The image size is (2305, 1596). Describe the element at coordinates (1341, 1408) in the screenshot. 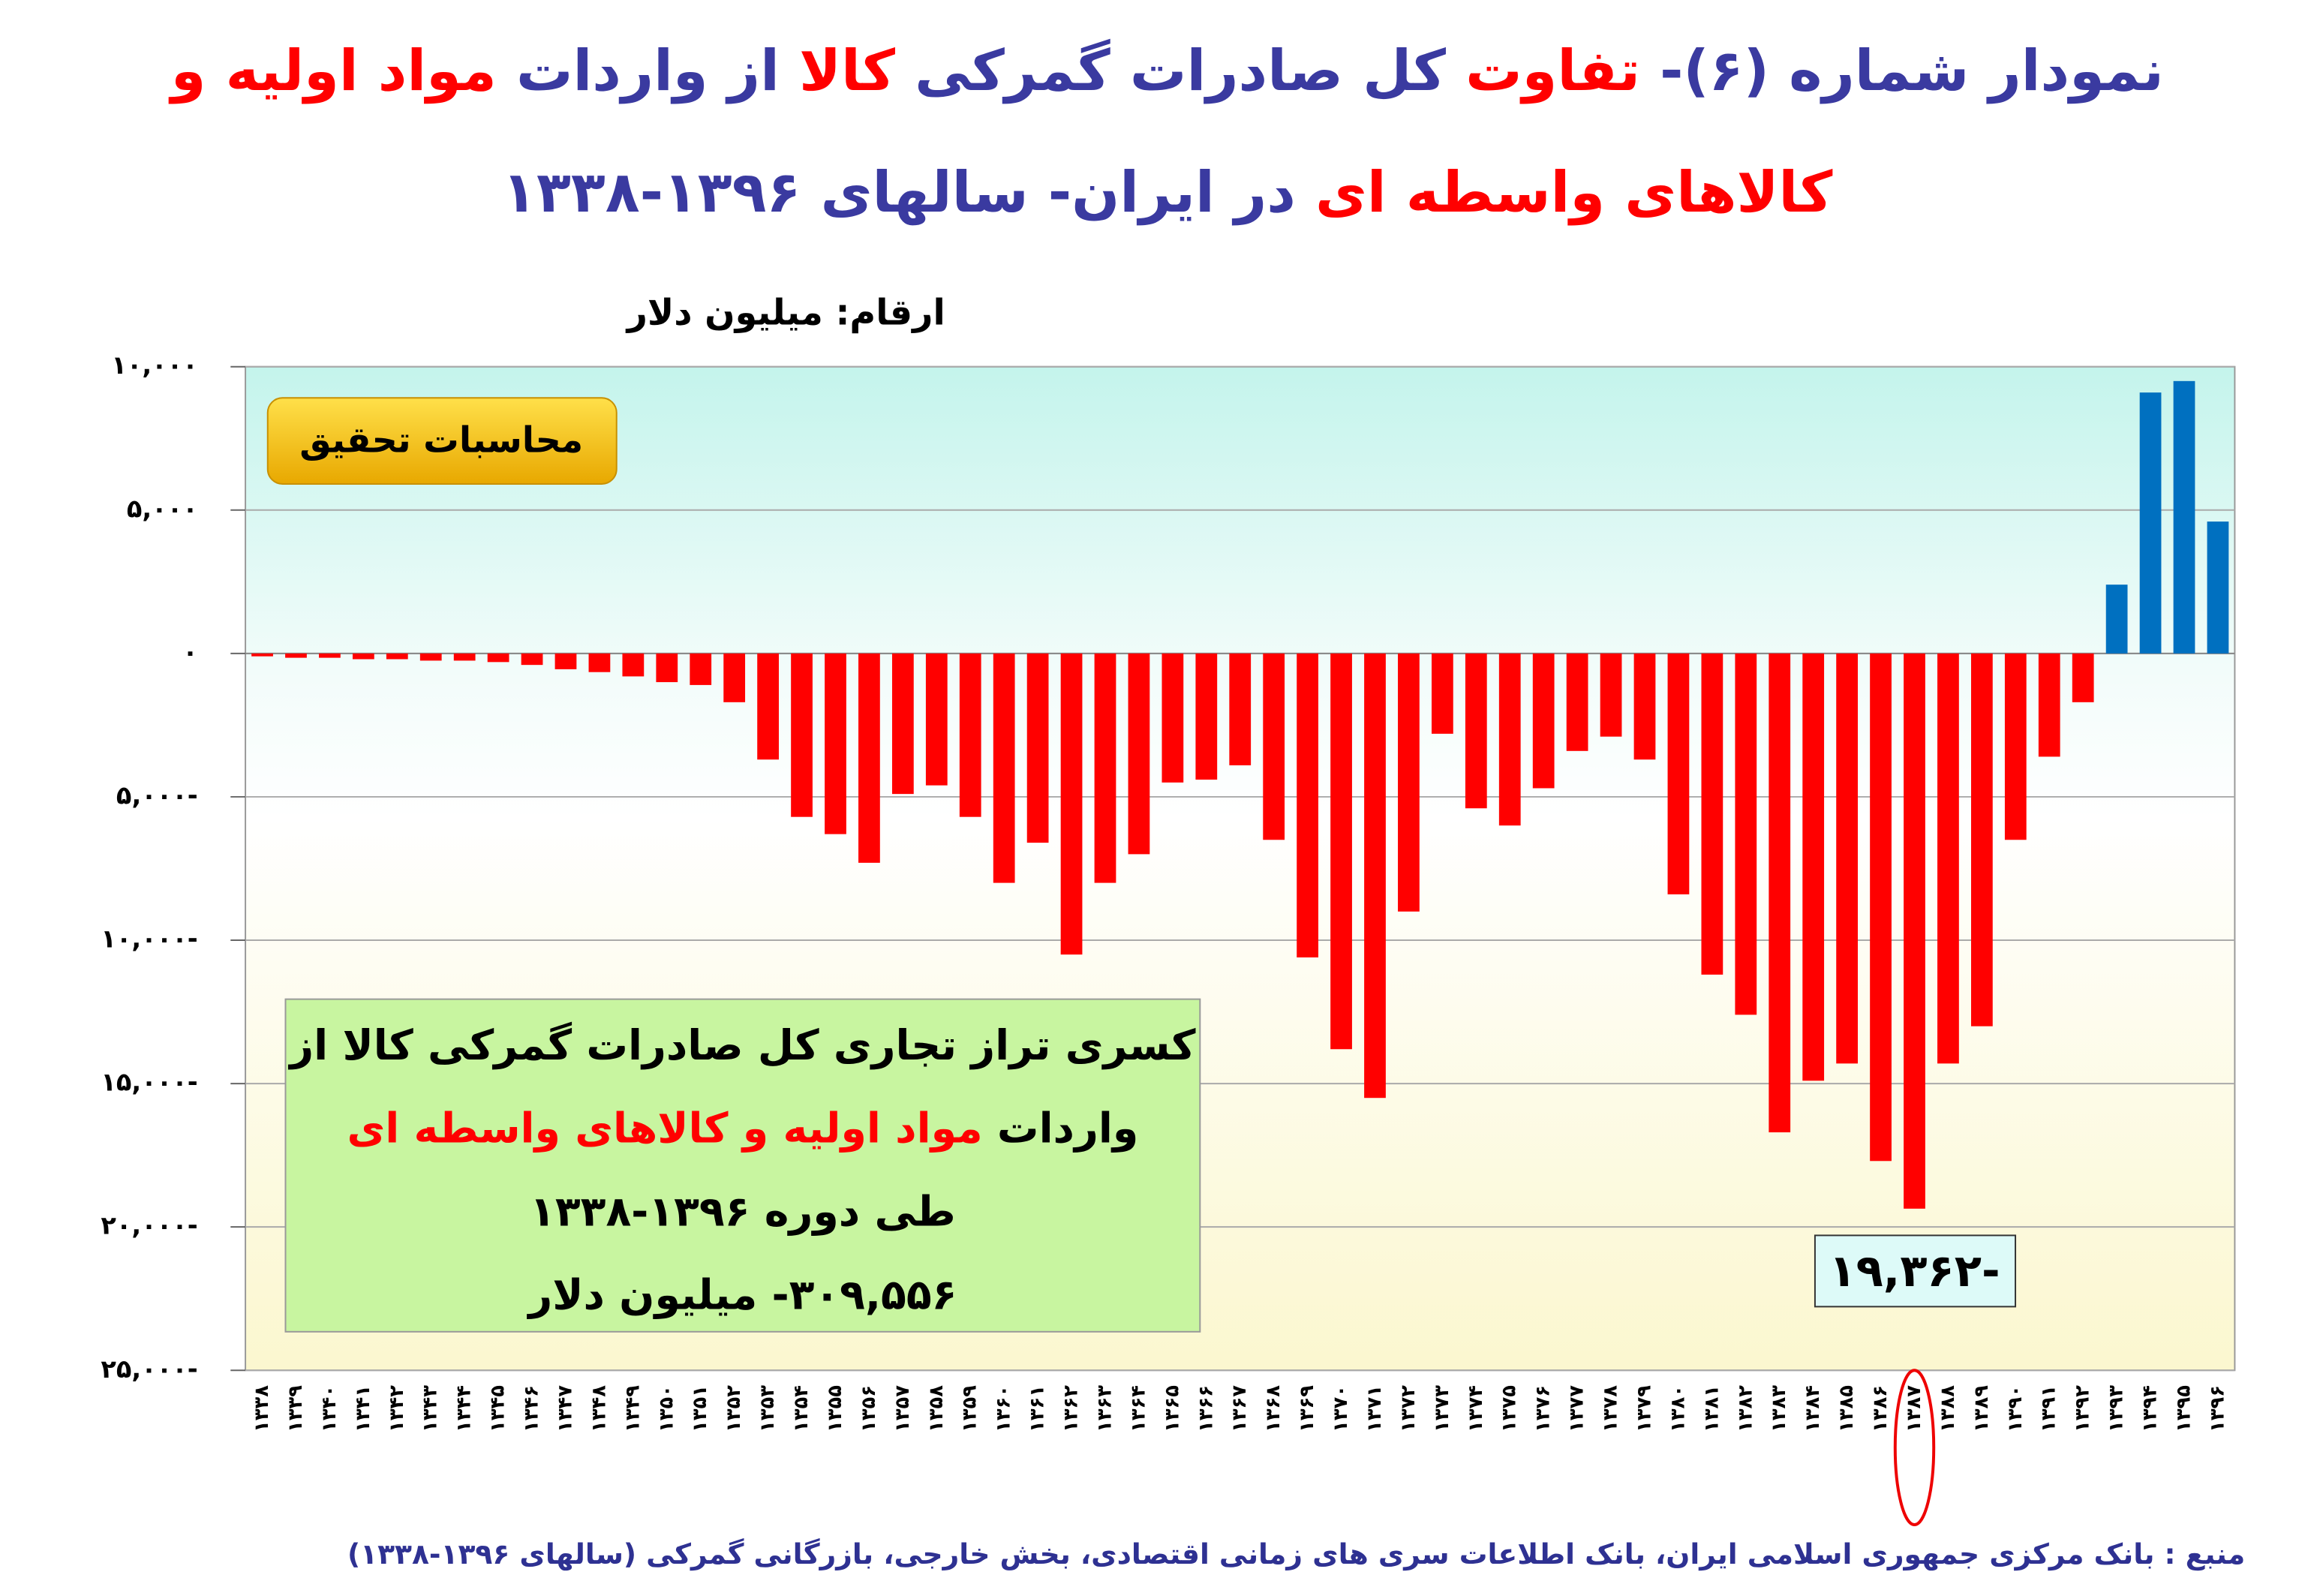

I see `x-tick-label: ۱۳۷۰` at that location.